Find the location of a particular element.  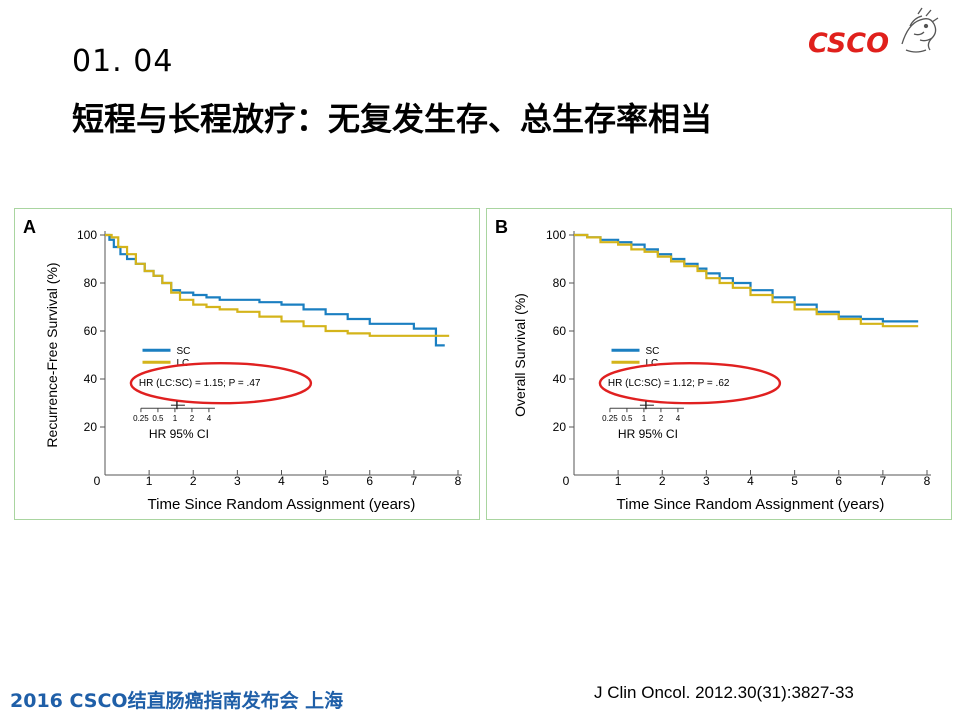

panel-label: B is located at coordinates (501, 227).